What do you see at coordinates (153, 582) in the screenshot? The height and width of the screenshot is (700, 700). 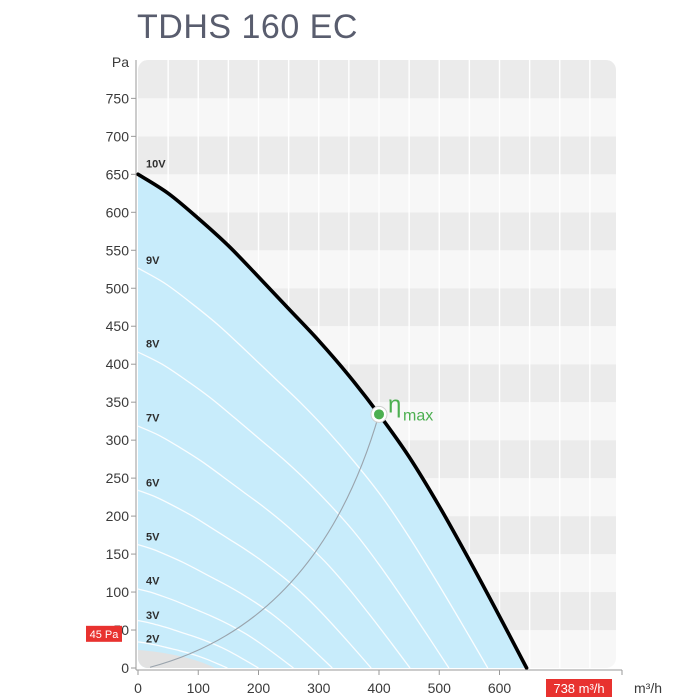 I see `voltage-label: 4V` at bounding box center [153, 582].